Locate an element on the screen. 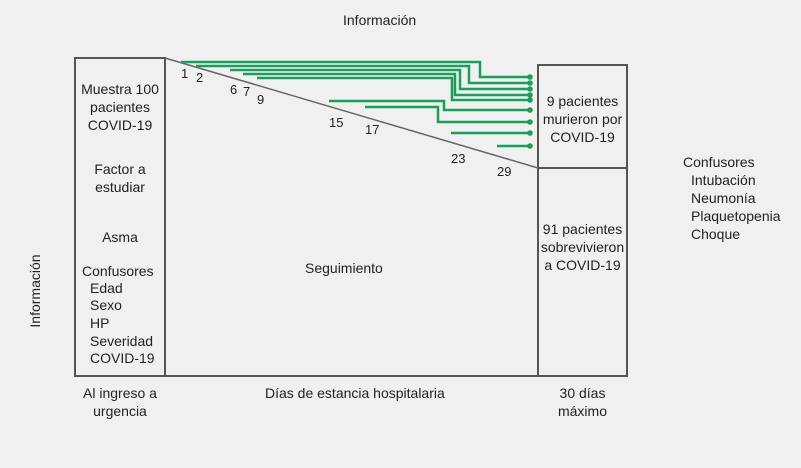  right-confounders-title: Confusores is located at coordinates (719, 162).